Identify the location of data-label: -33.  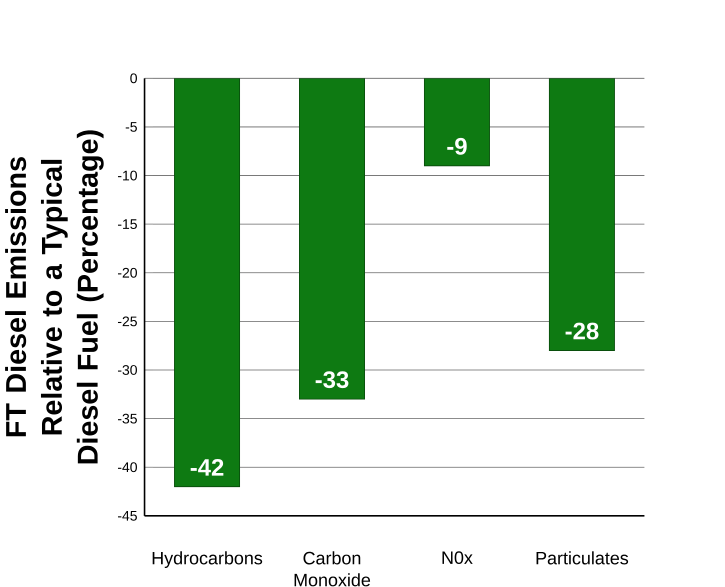
(332, 379).